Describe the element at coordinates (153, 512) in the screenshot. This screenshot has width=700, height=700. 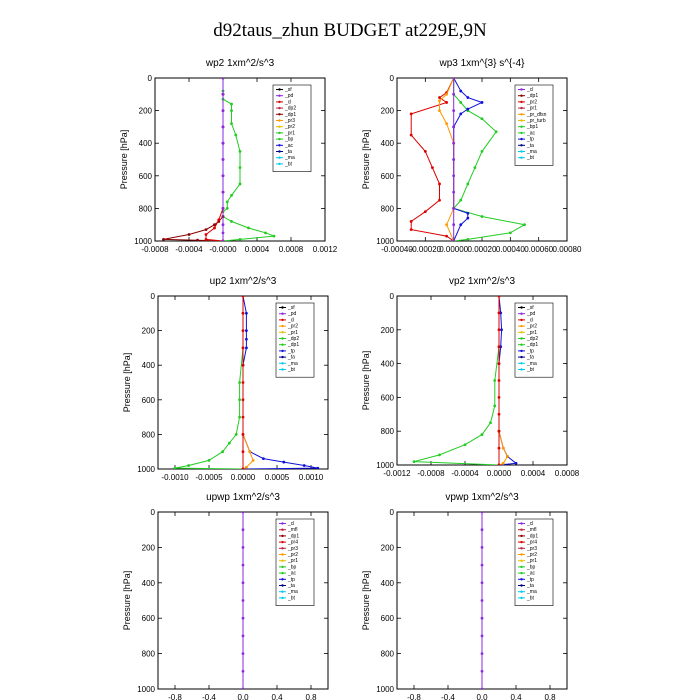
I see `y-tick-label: 0` at that location.